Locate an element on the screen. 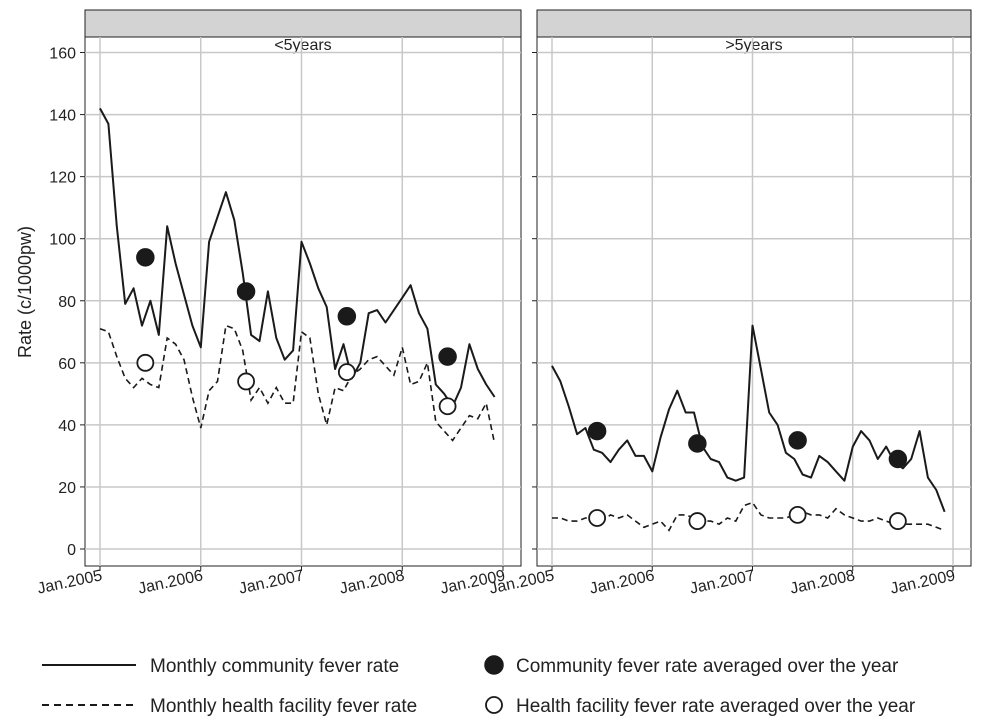 Image resolution: width=981 pixels, height=718 pixels. legend-monthly-community-label: Monthly community fever rate is located at coordinates (274, 666).